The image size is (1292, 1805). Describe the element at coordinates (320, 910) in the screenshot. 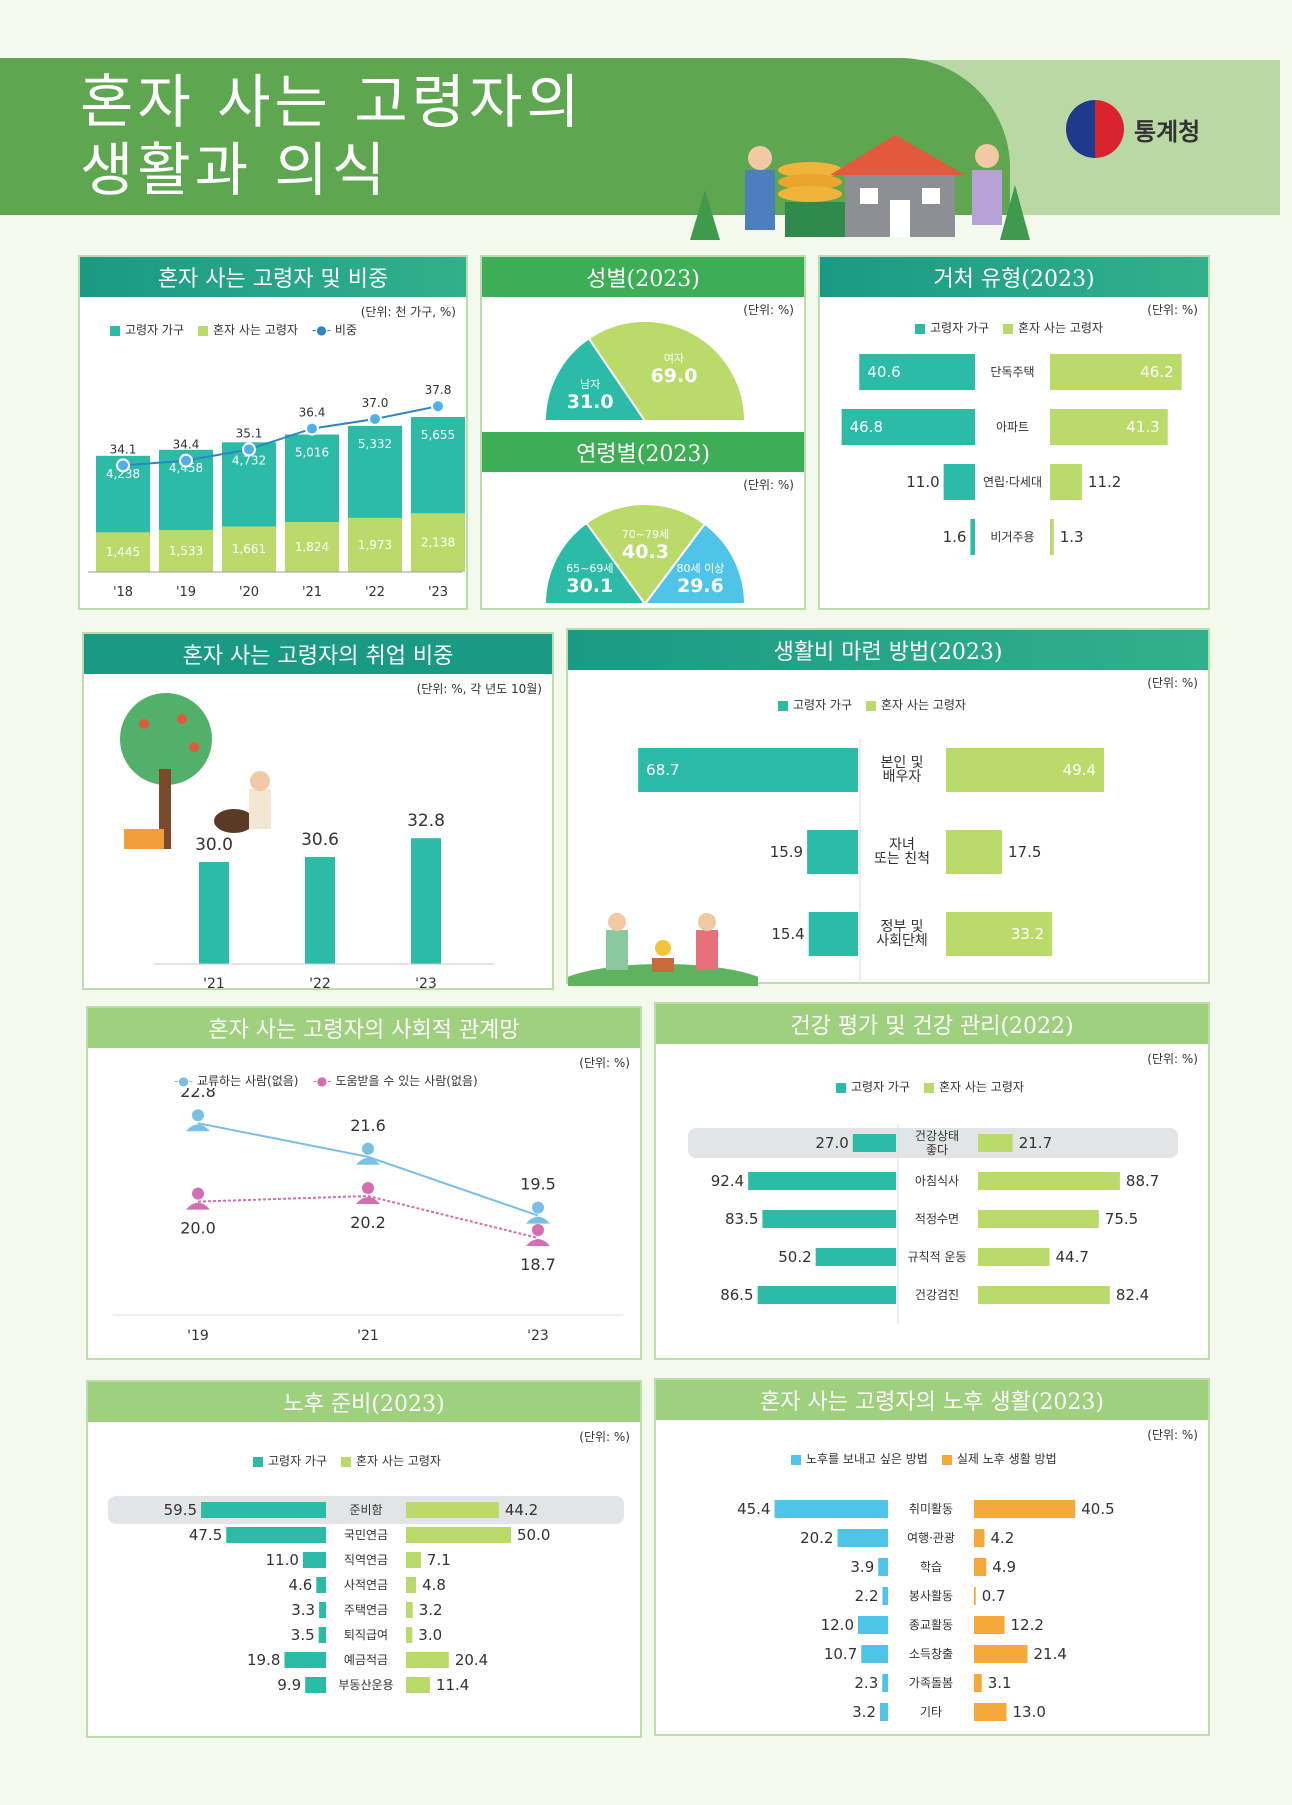

I see `bar` at that location.